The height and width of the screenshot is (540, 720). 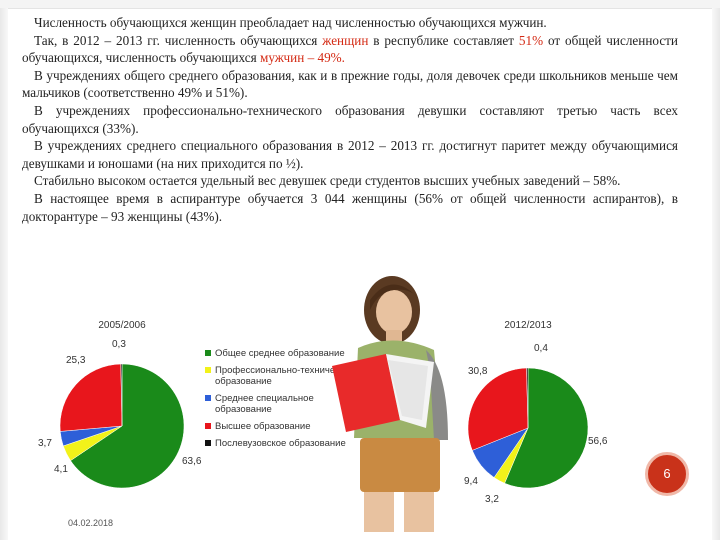 What do you see at coordinates (478, 371) in the screenshot?
I see `pie-data-label: 30,8` at bounding box center [478, 371].